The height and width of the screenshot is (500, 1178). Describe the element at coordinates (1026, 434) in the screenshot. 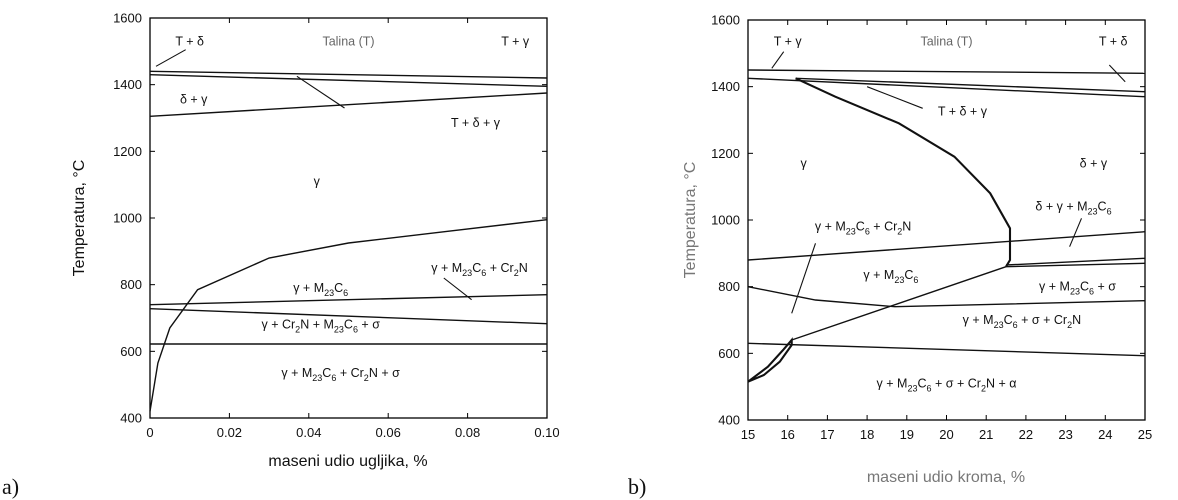

I see `x-tick-label: 22` at that location.